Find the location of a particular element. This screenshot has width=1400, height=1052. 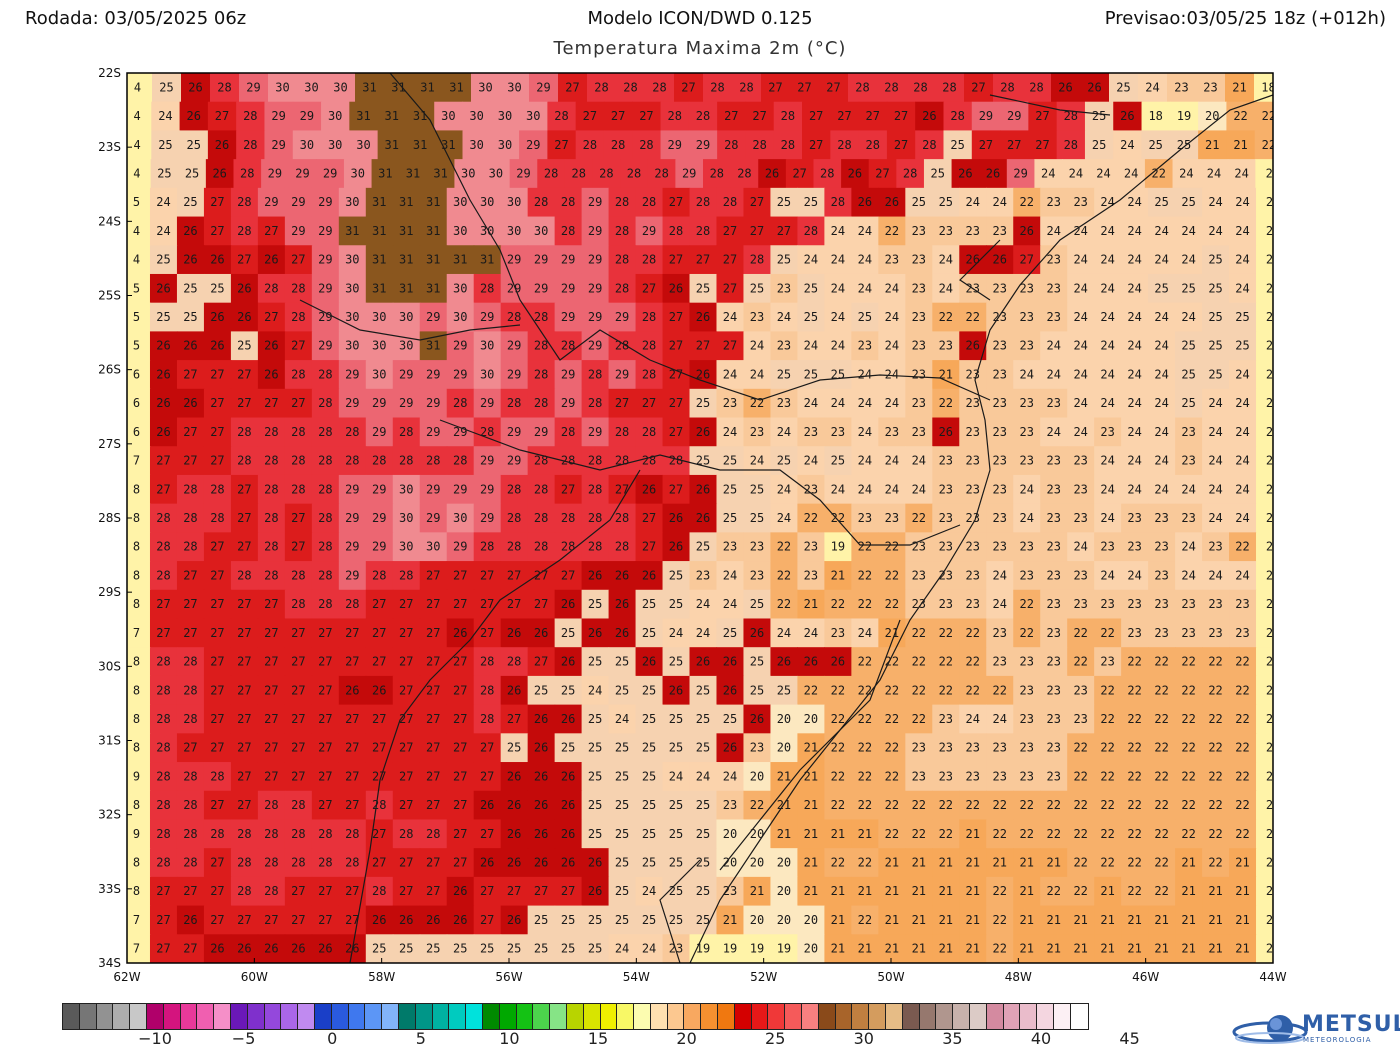

temperature-value: 22 is located at coordinates (1269, 116).